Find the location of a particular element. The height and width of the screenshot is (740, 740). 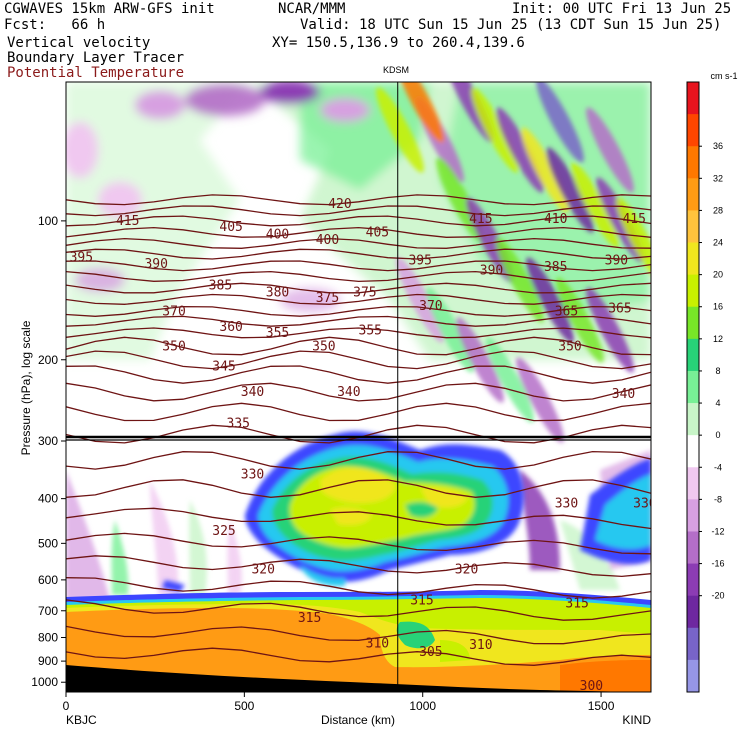

colorbar-label: 28 is located at coordinates (718, 210).